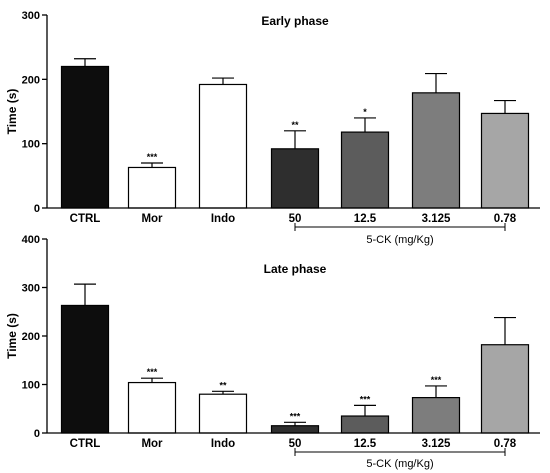 The image size is (550, 473). What do you see at coordinates (399, 240) in the screenshot?
I see `early-group-label: 5-CK (mg/Kg)` at bounding box center [399, 240].